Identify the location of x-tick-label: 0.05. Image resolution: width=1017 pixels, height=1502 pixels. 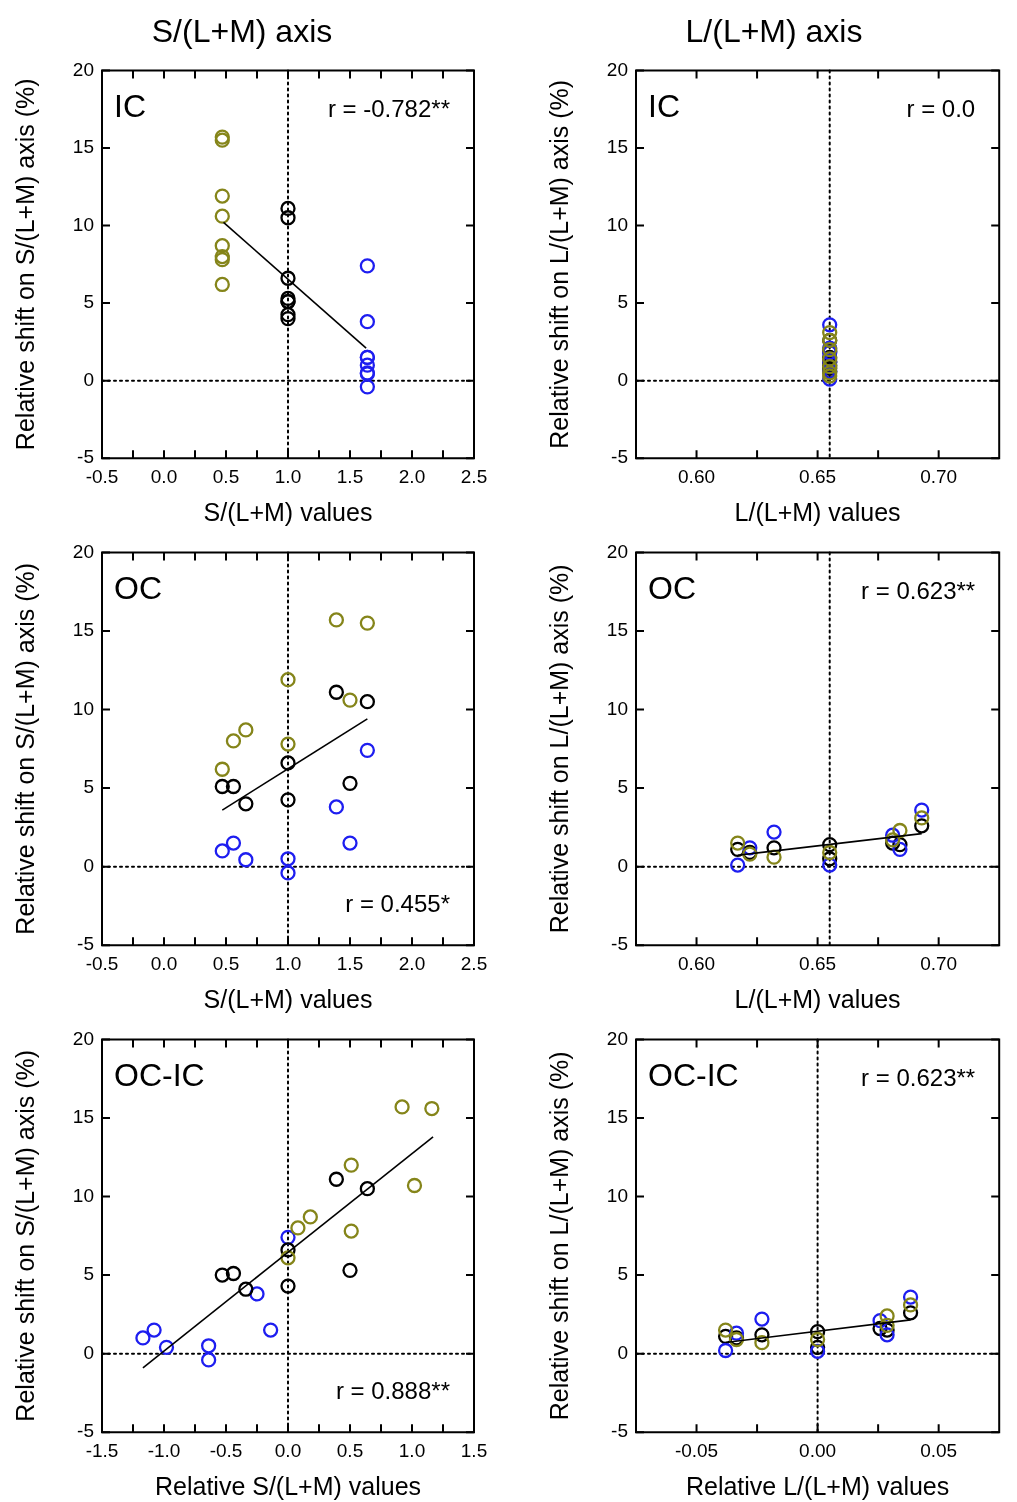
(939, 1450).